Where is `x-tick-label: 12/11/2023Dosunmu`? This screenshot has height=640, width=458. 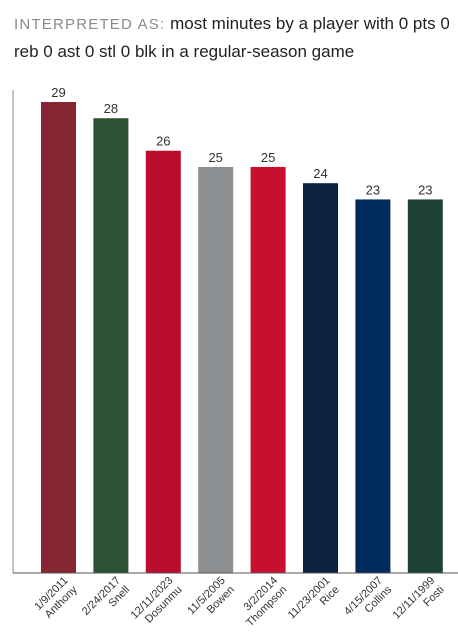 x-tick-label: 12/11/2023Dosunmu is located at coordinates (157, 603).